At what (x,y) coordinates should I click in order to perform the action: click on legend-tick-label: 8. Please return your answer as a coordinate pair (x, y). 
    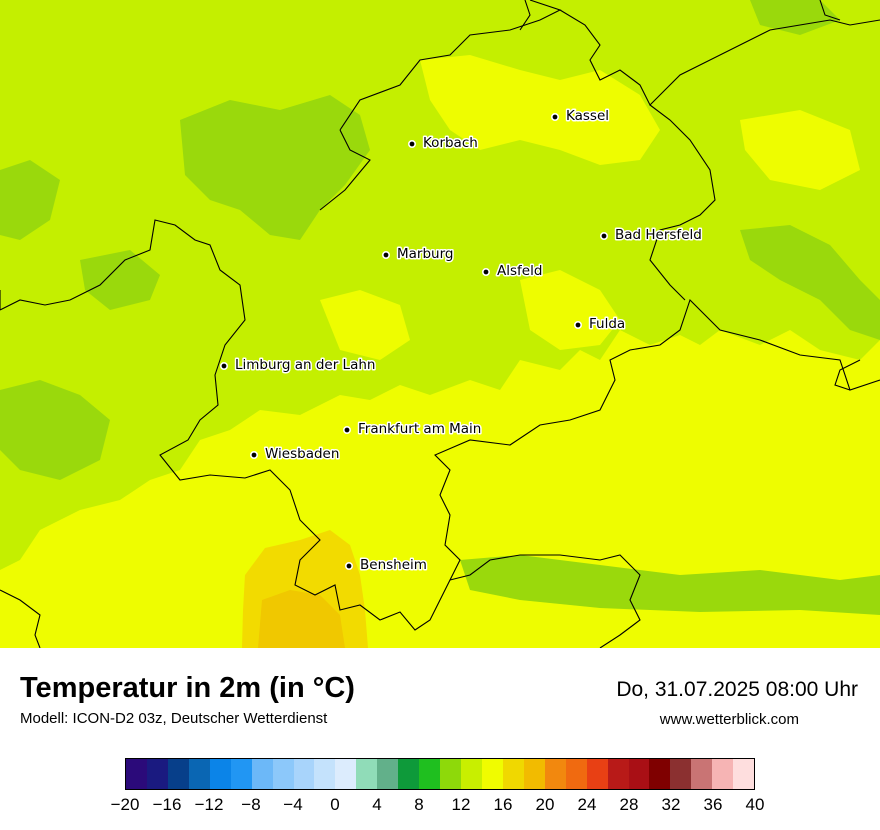
    Looking at the image, I should click on (419, 804).